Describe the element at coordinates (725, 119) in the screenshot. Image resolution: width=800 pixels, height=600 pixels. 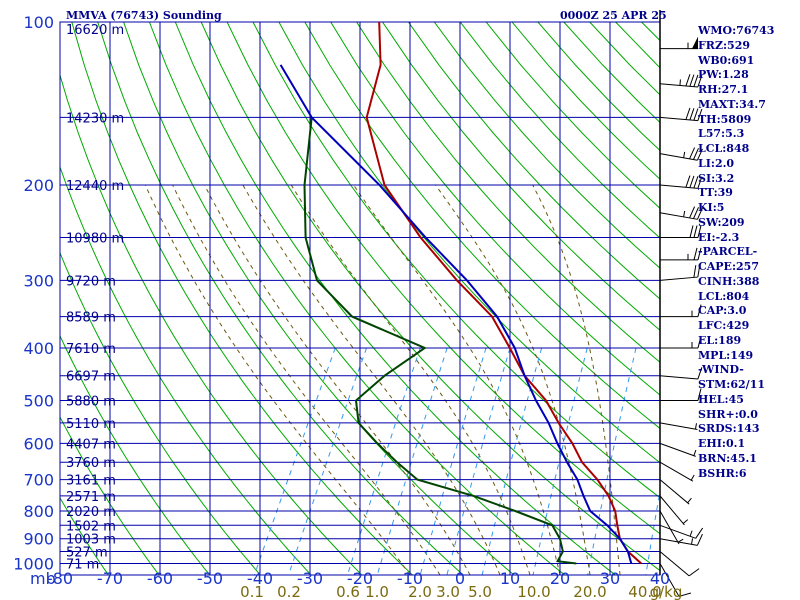
I see `index-item: TH:5809` at that location.